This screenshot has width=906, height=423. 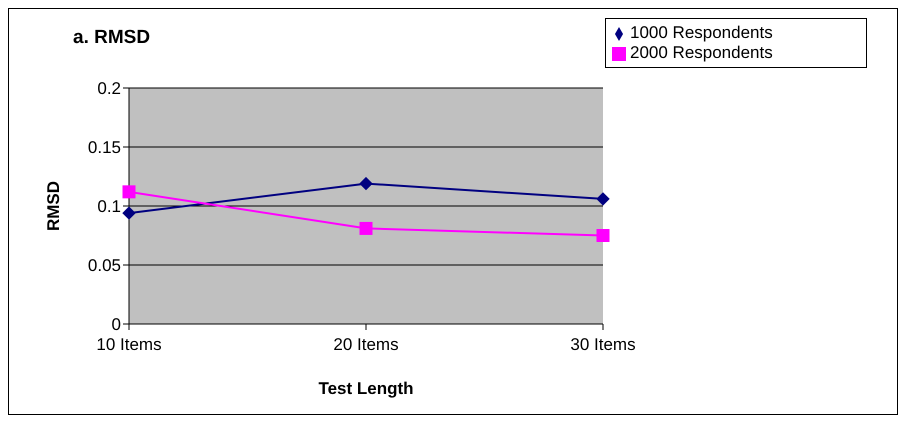 I want to click on y-tick-label: 0.2, so click(x=109, y=88).